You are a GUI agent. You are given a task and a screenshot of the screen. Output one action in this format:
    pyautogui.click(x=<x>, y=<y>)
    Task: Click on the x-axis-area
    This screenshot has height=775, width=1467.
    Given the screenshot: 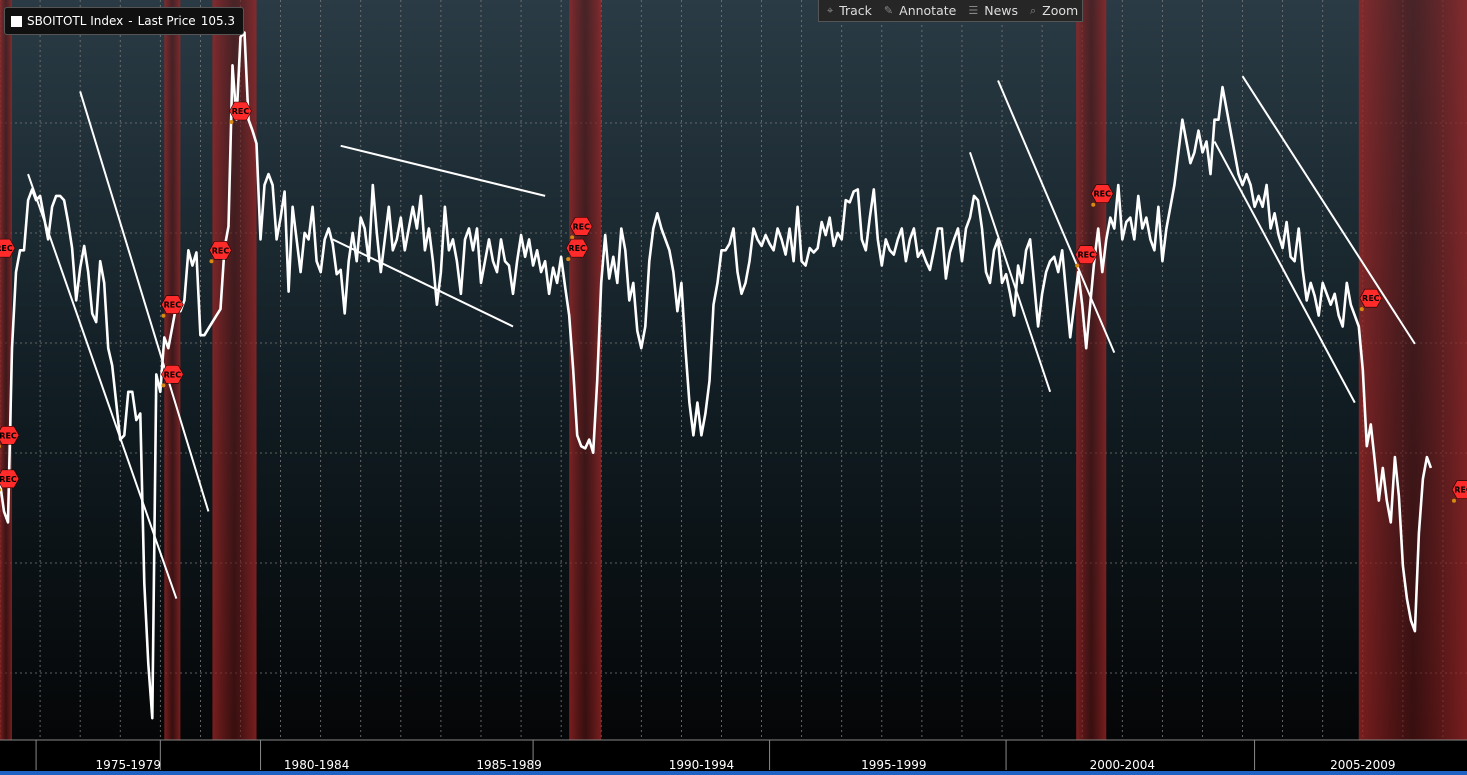 What is the action you would take?
    pyautogui.click(x=733, y=757)
    